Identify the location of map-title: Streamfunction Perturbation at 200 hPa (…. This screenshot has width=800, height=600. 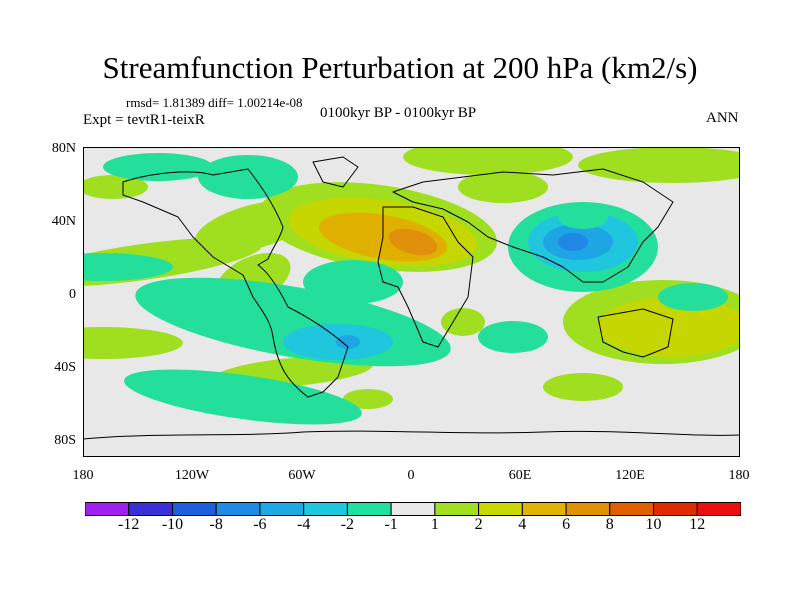
(400, 67).